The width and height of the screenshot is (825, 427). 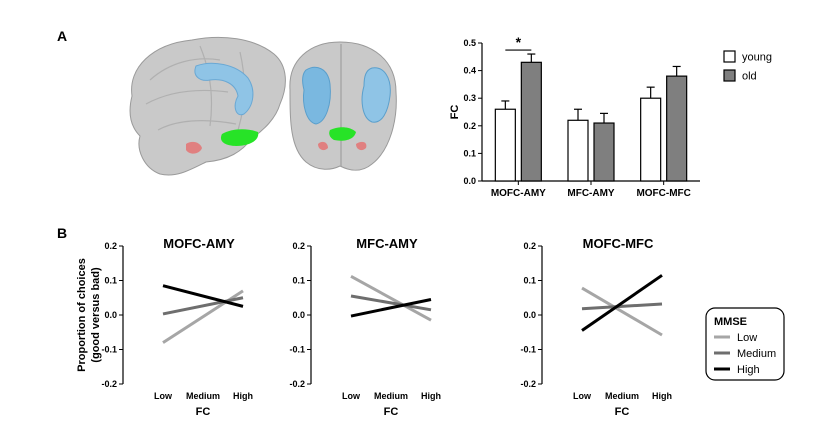 I want to click on brain-coronal-image, so click(x=343, y=106).